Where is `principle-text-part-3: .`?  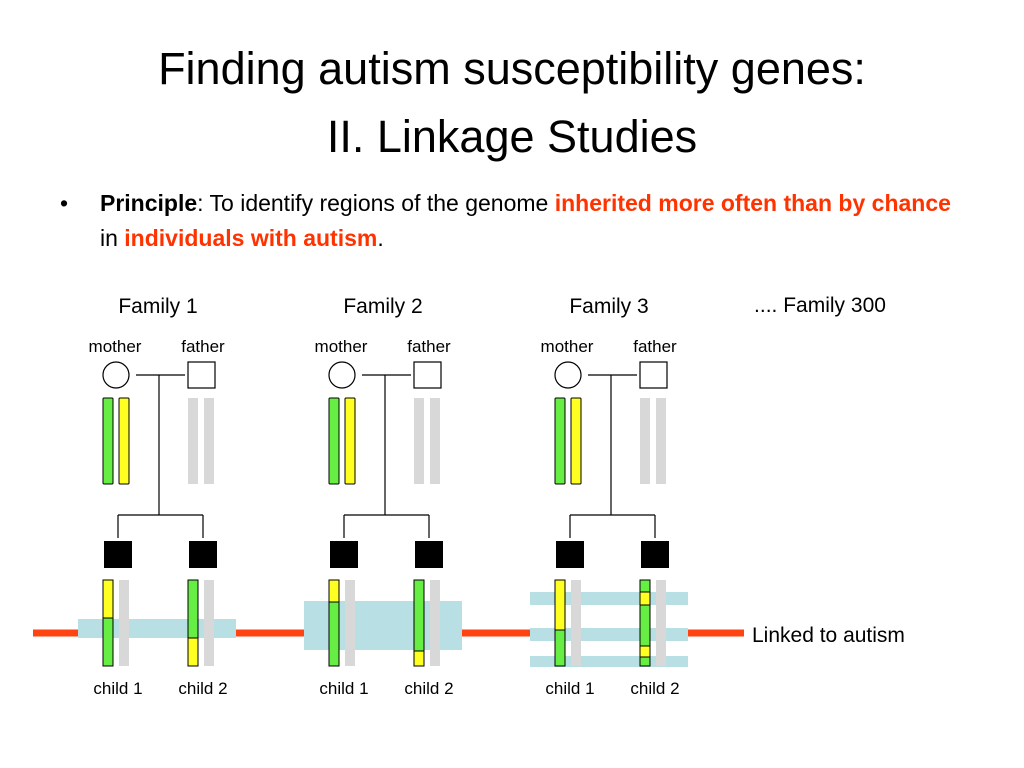 principle-text-part-3: . is located at coordinates (380, 238).